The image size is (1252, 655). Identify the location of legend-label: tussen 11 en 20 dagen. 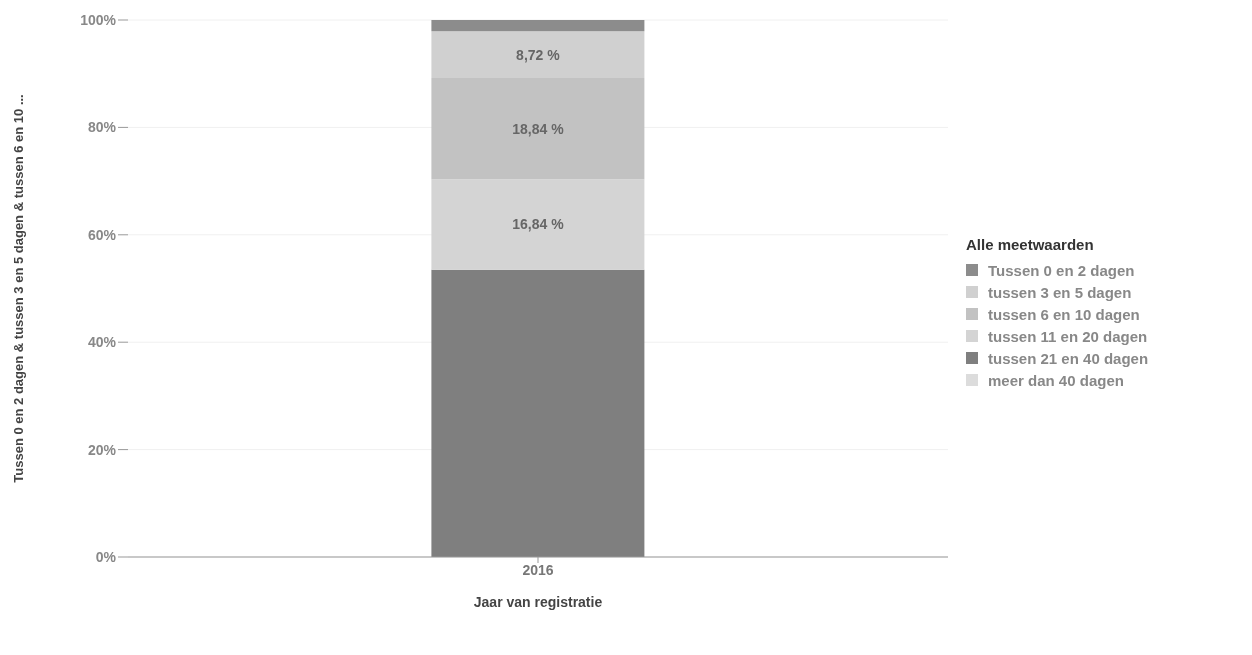
(1068, 336).